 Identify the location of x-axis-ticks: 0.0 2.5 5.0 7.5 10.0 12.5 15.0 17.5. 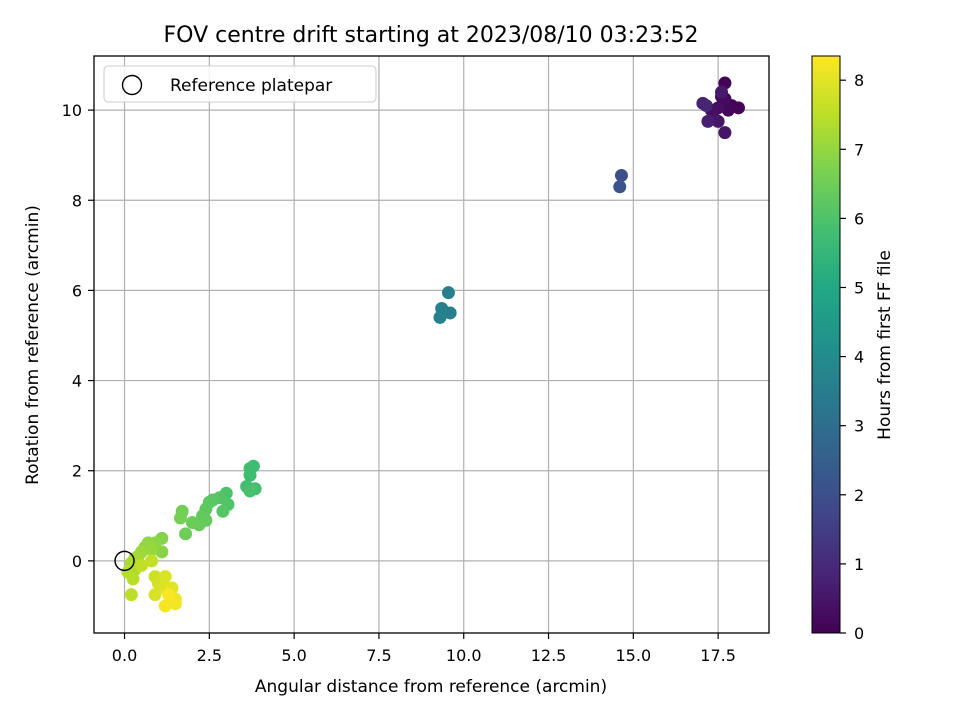
(424, 649).